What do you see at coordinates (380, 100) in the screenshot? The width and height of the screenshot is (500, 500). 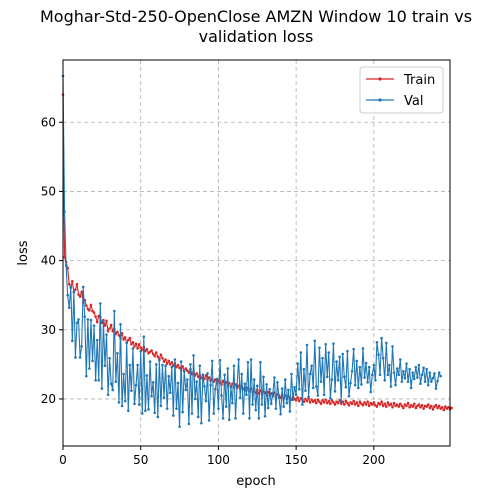 I see `legend-val-marker` at bounding box center [380, 100].